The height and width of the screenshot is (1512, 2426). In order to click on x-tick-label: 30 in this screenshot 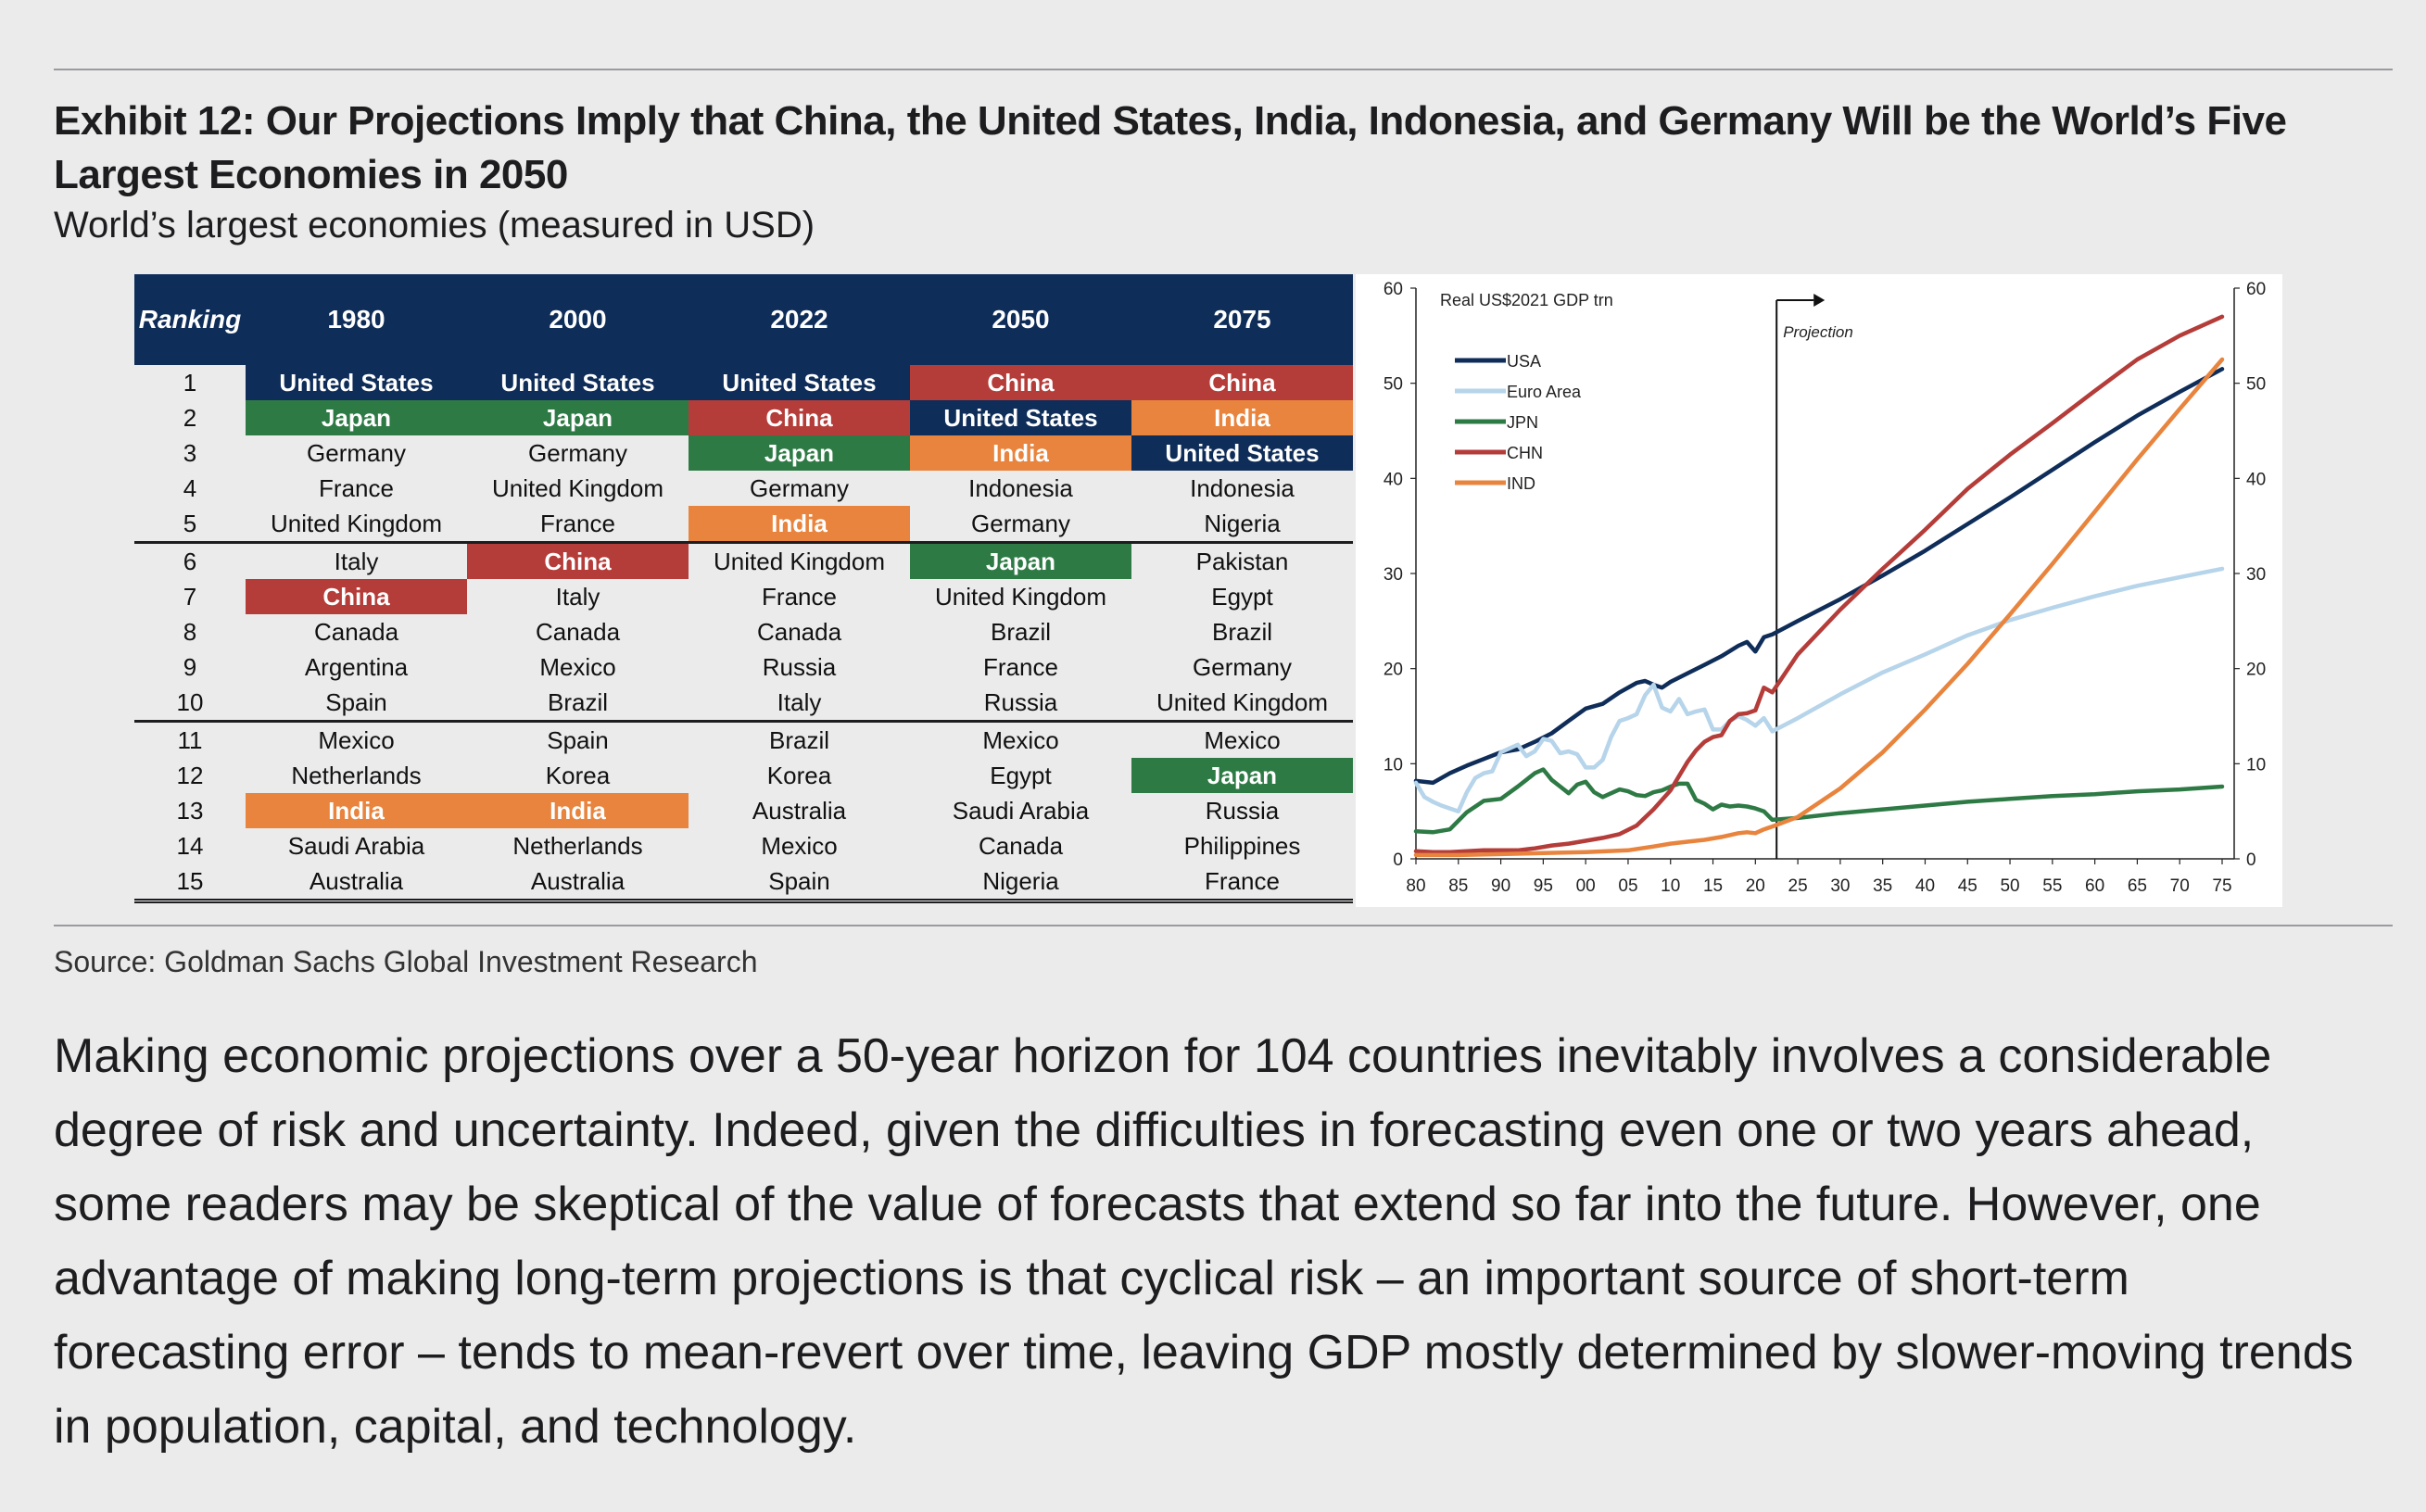, I will do `click(1840, 886)`.